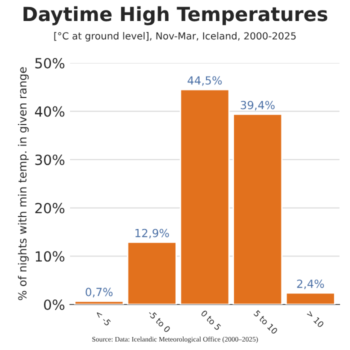 The height and width of the screenshot is (350, 350). What do you see at coordinates (49, 111) in the screenshot?
I see `y-tick-label: 40%` at bounding box center [49, 111].